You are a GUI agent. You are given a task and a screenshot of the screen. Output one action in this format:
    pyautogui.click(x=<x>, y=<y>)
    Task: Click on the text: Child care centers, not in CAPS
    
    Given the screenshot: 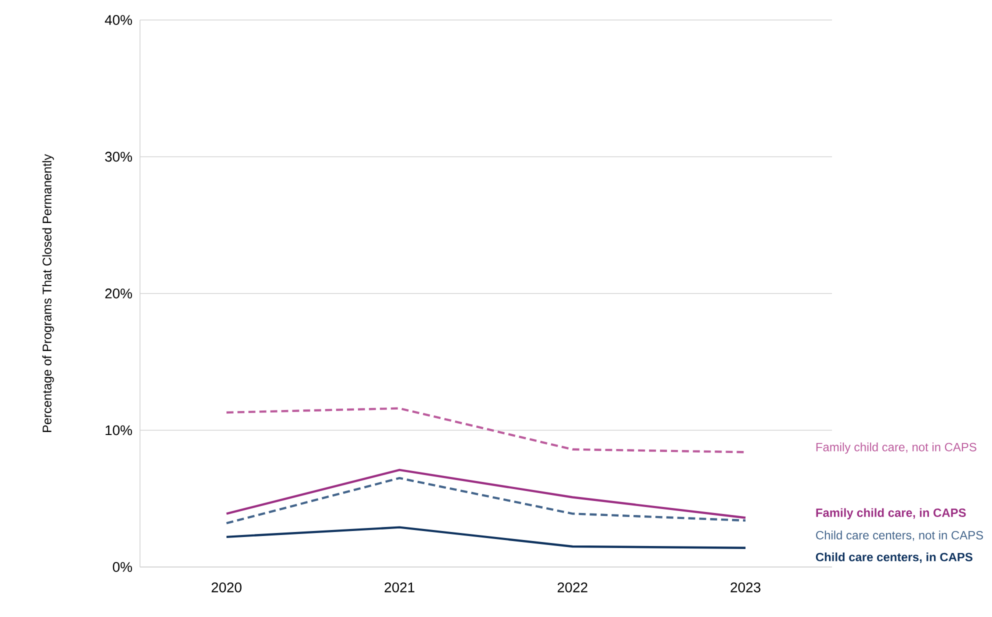 What is the action you would take?
    pyautogui.click(x=899, y=535)
    